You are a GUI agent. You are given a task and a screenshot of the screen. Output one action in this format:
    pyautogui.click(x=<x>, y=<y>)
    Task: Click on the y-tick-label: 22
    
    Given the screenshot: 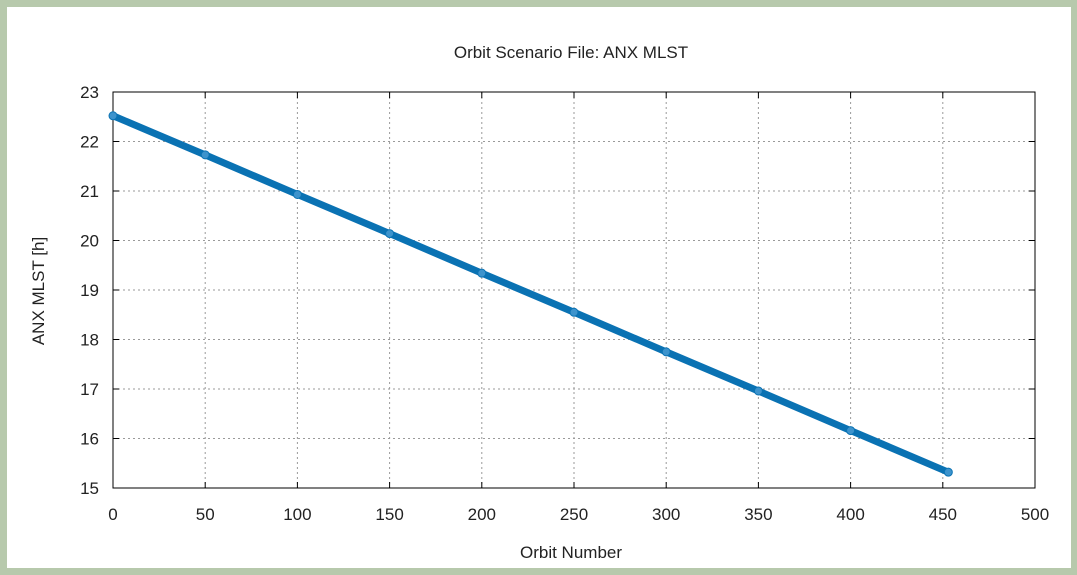 What is the action you would take?
    pyautogui.click(x=89, y=142)
    